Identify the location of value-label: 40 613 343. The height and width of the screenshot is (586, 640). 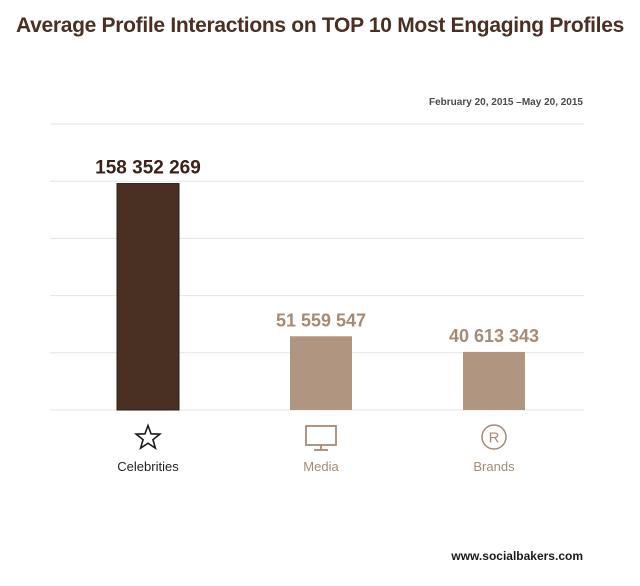
(494, 336).